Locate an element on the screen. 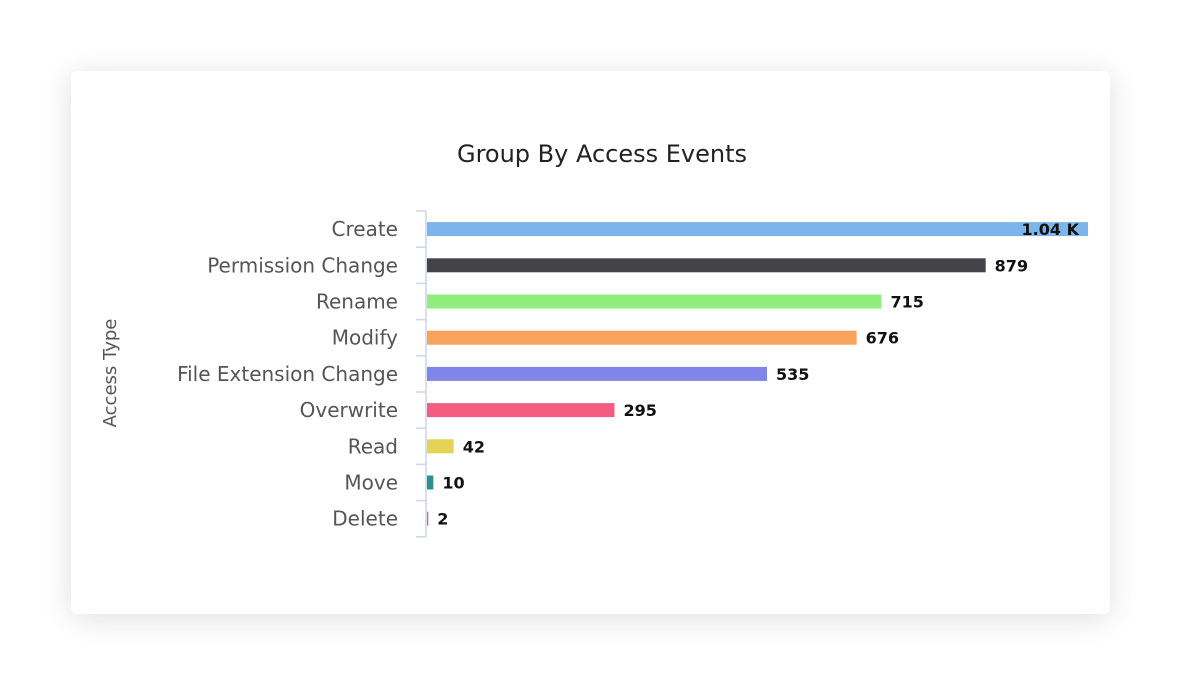 Image resolution: width=1182 pixels, height=687 pixels. category-label: Modify is located at coordinates (365, 338).